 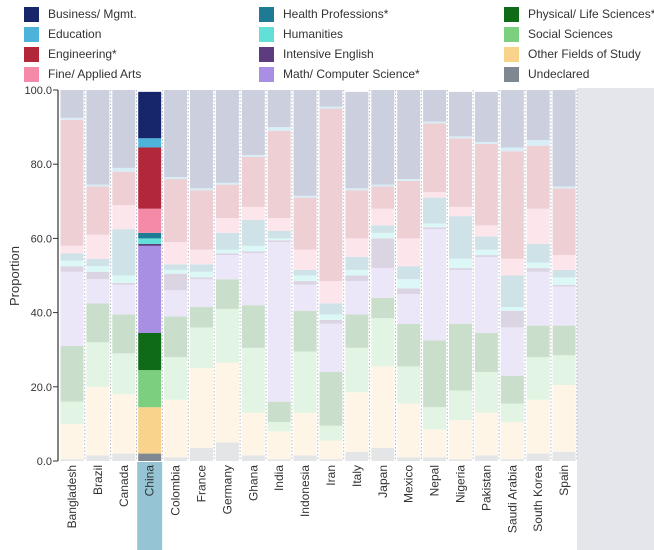 I want to click on legend-item-engineering: Engineering*, so click(x=70, y=54).